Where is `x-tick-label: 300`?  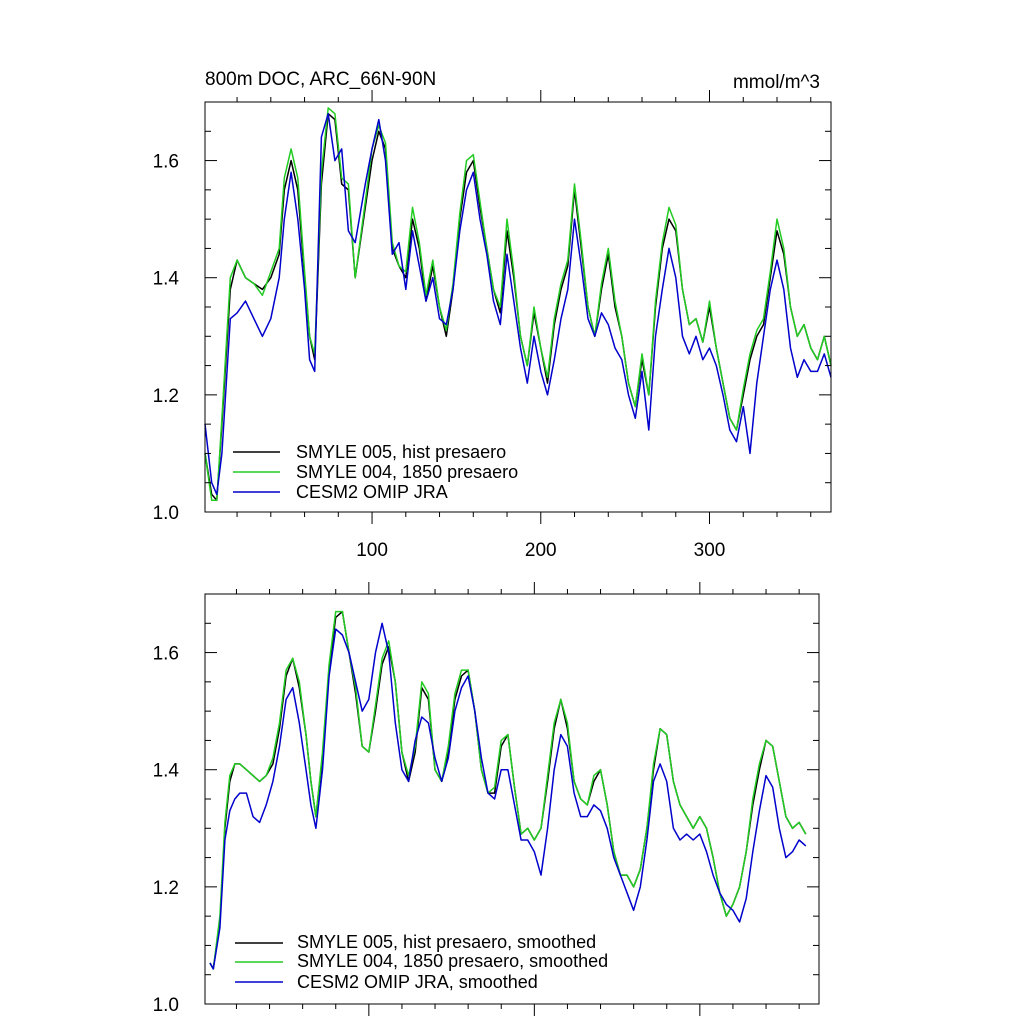 x-tick-label: 300 is located at coordinates (710, 550).